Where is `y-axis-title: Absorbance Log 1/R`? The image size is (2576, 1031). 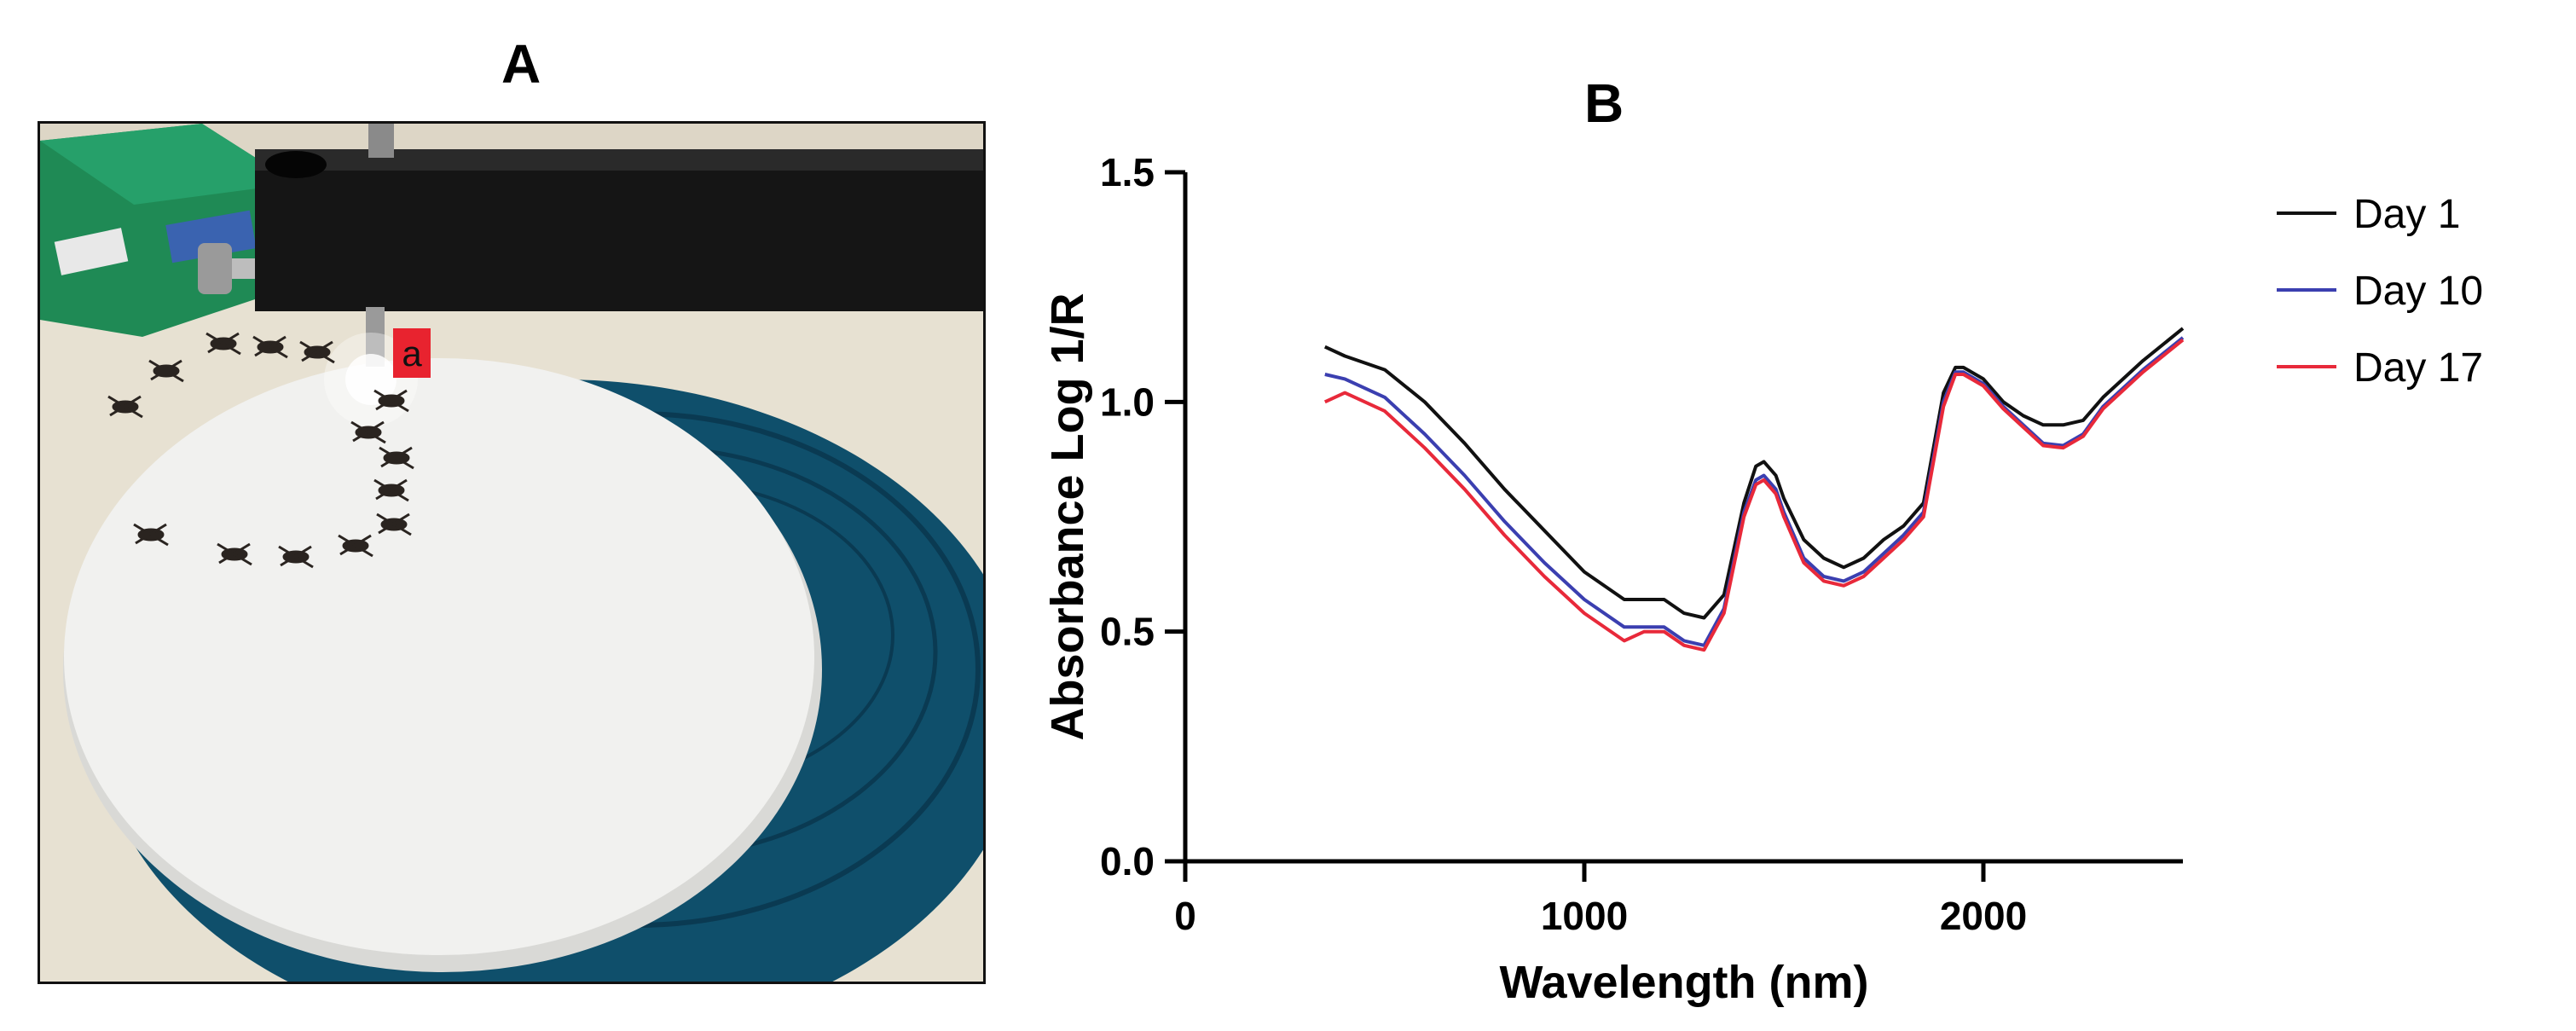
y-axis-title: Absorbance Log 1/R is located at coordinates (1067, 516).